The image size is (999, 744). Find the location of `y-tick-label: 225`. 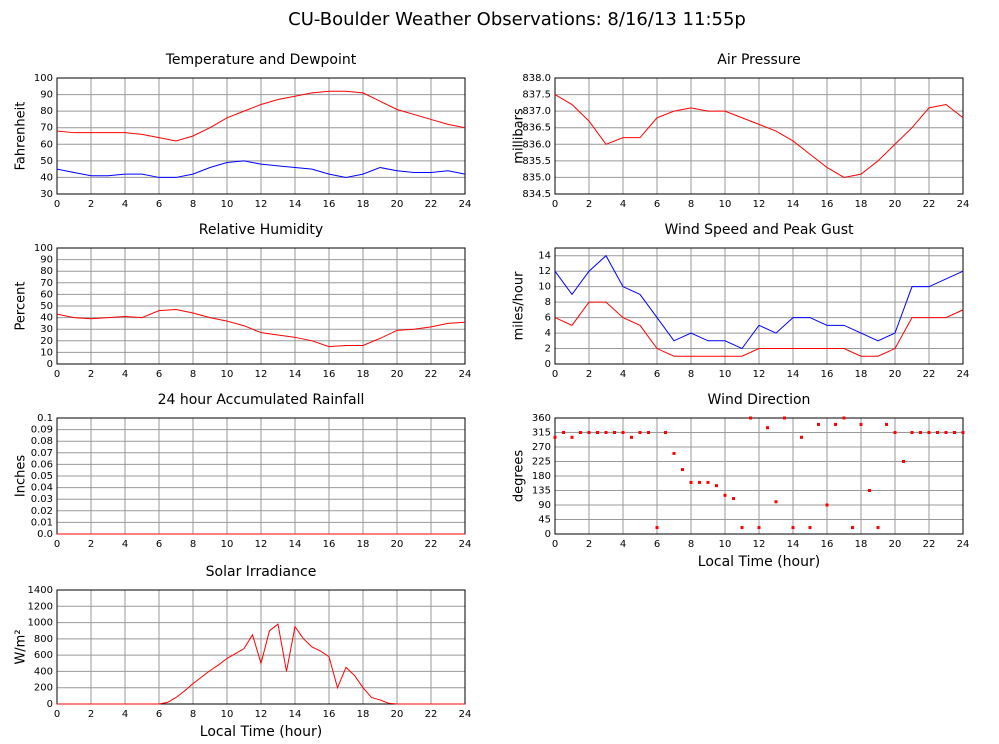

y-tick-label: 225 is located at coordinates (541, 462).